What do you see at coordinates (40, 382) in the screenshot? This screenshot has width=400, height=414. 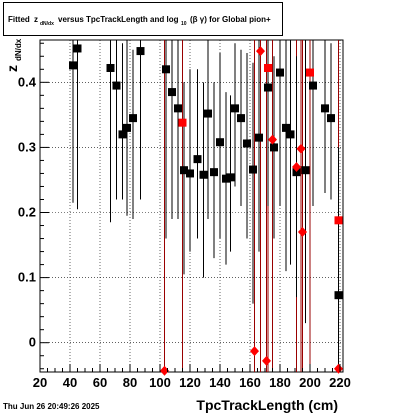 I see `x-tick-label: 20` at bounding box center [40, 382].